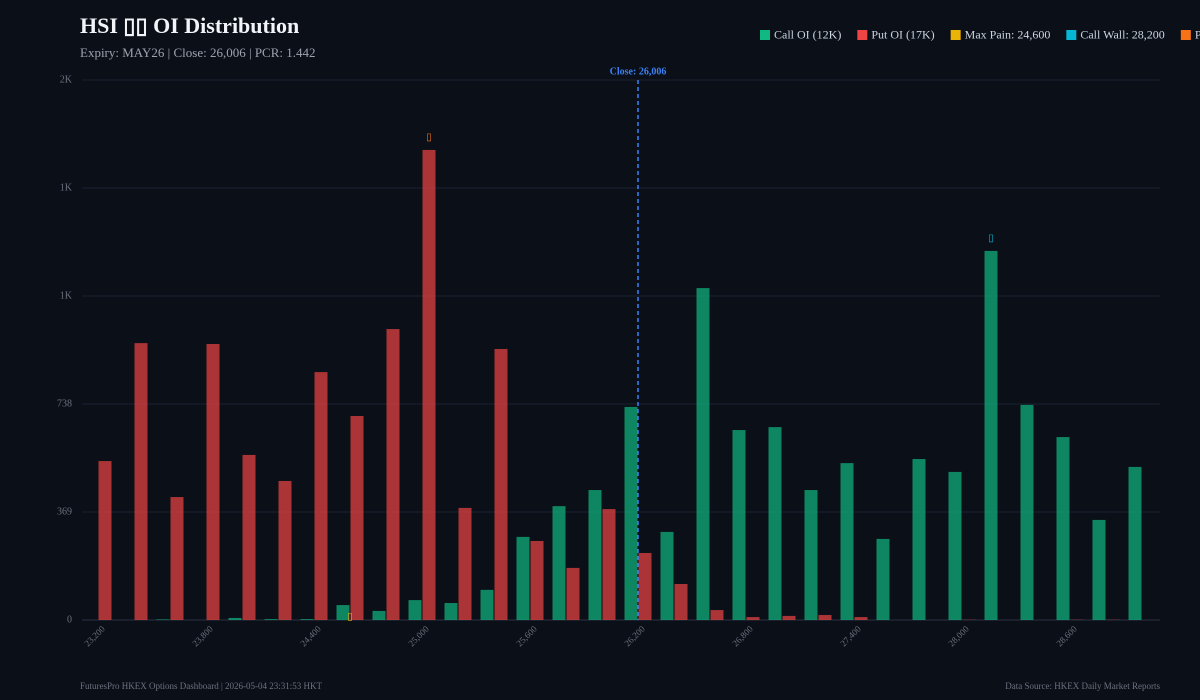 This screenshot has height=700, width=1200. Describe the element at coordinates (850, 635) in the screenshot. I see `x-tick-label: 27,400` at that location.